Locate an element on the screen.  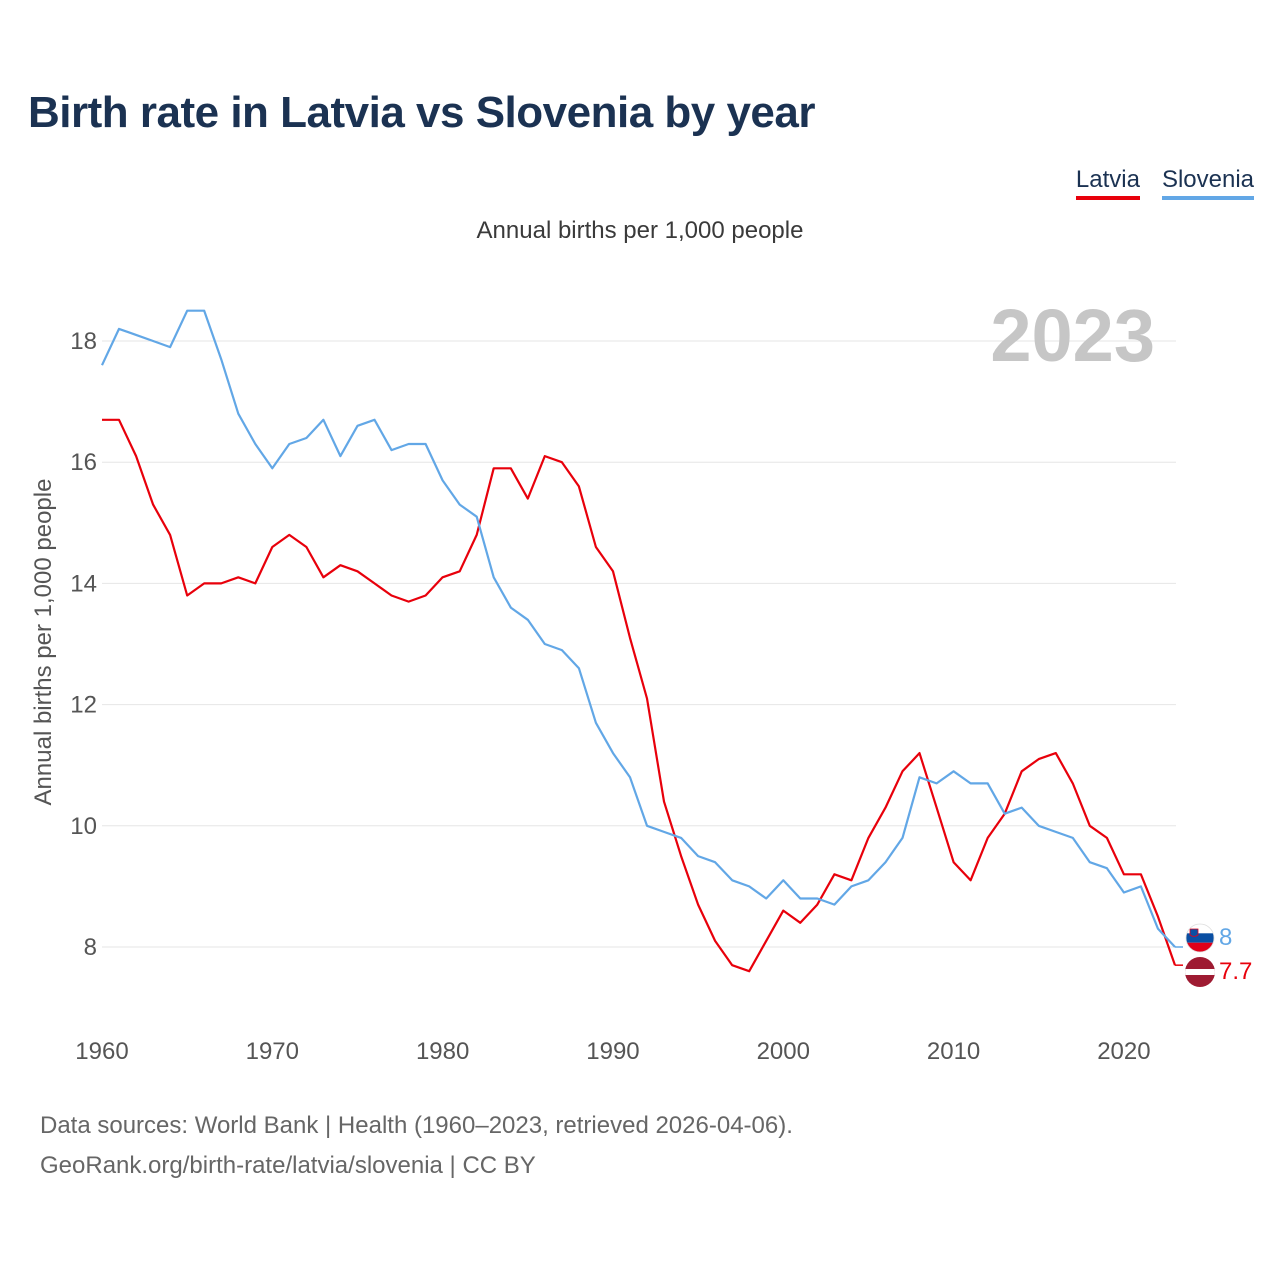
x-tick-label: 1970 is located at coordinates (272, 1051).